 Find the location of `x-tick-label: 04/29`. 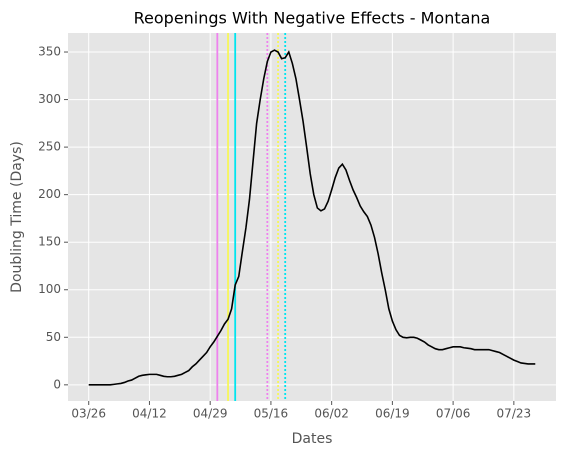

x-tick-label: 04/29 is located at coordinates (210, 414).